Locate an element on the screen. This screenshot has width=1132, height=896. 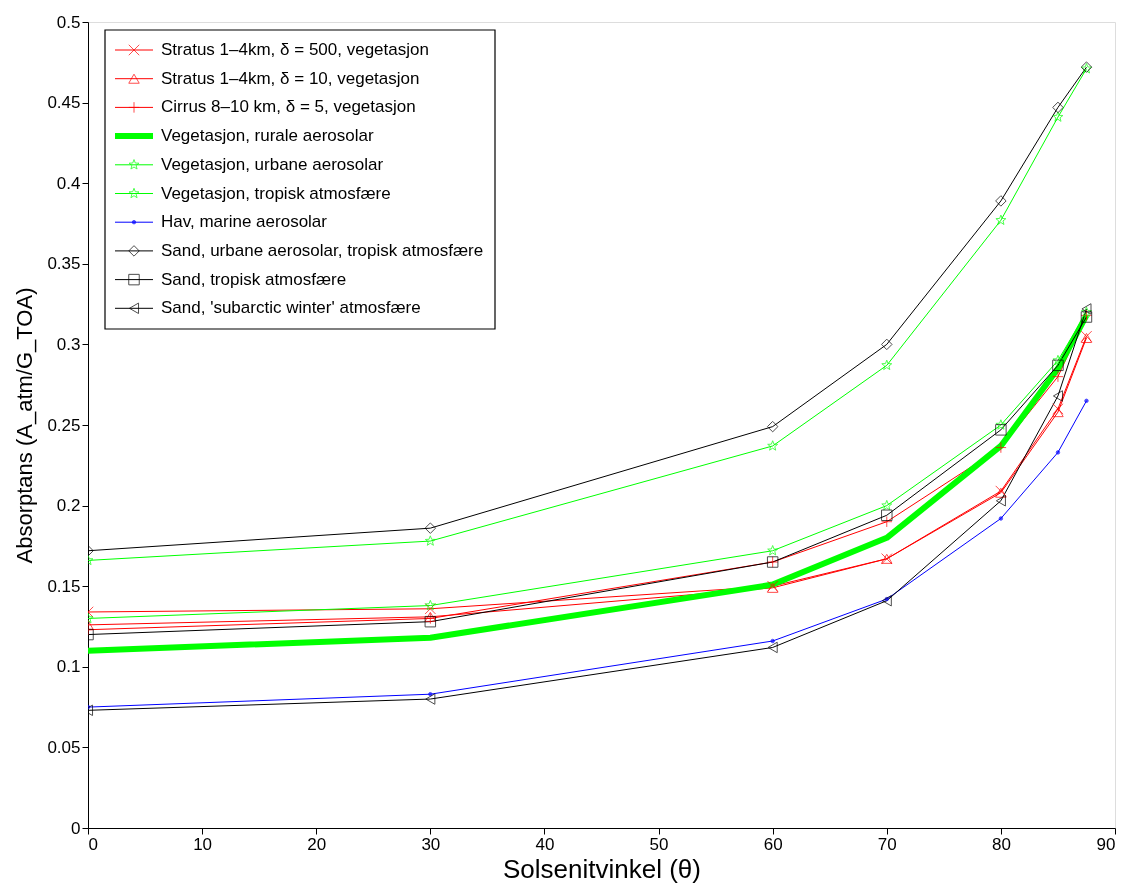
y-tick-label: 0.35 is located at coordinates (64, 264).